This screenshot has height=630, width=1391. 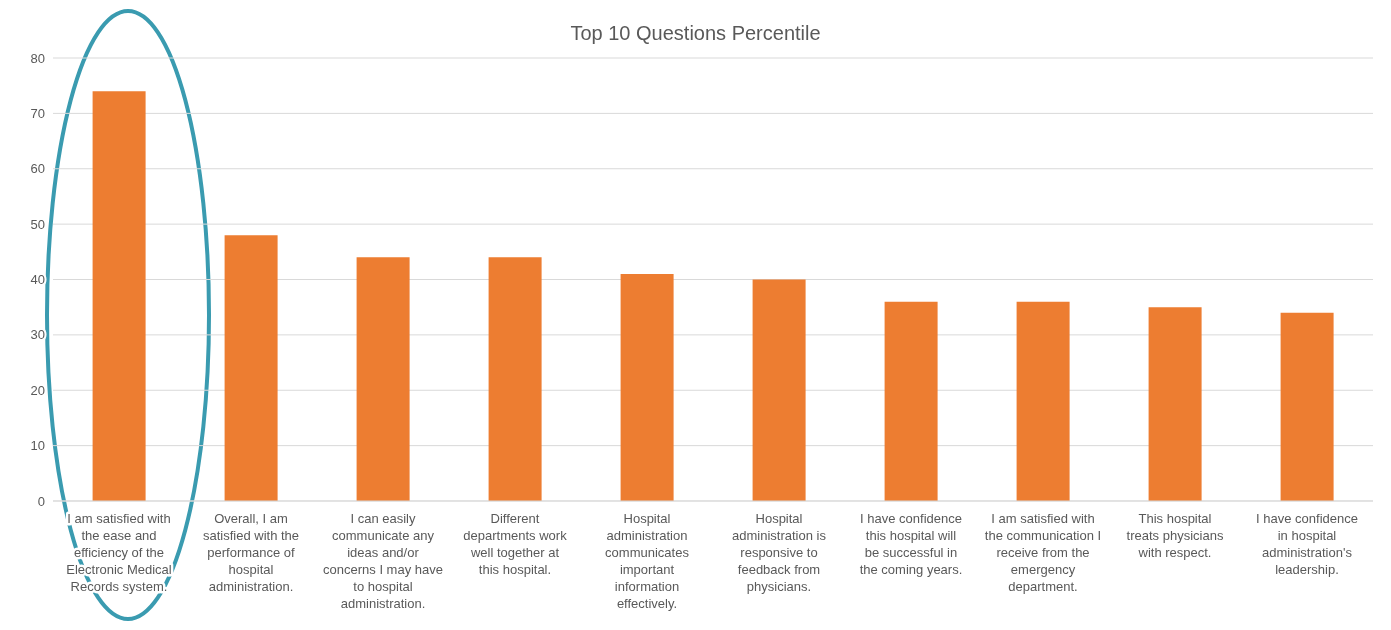 I want to click on y-tick-label: 0, so click(x=41, y=501).